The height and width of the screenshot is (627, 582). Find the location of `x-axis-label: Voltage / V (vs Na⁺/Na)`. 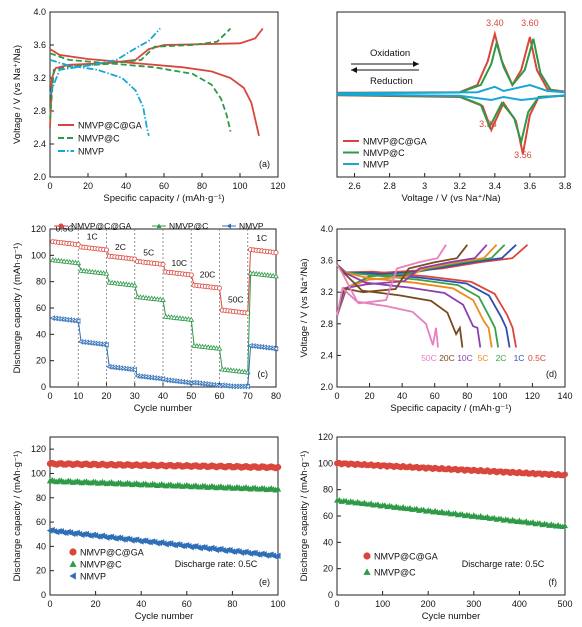

x-axis-label: Voltage / V (vs Na⁺/Na) is located at coordinates (451, 198).